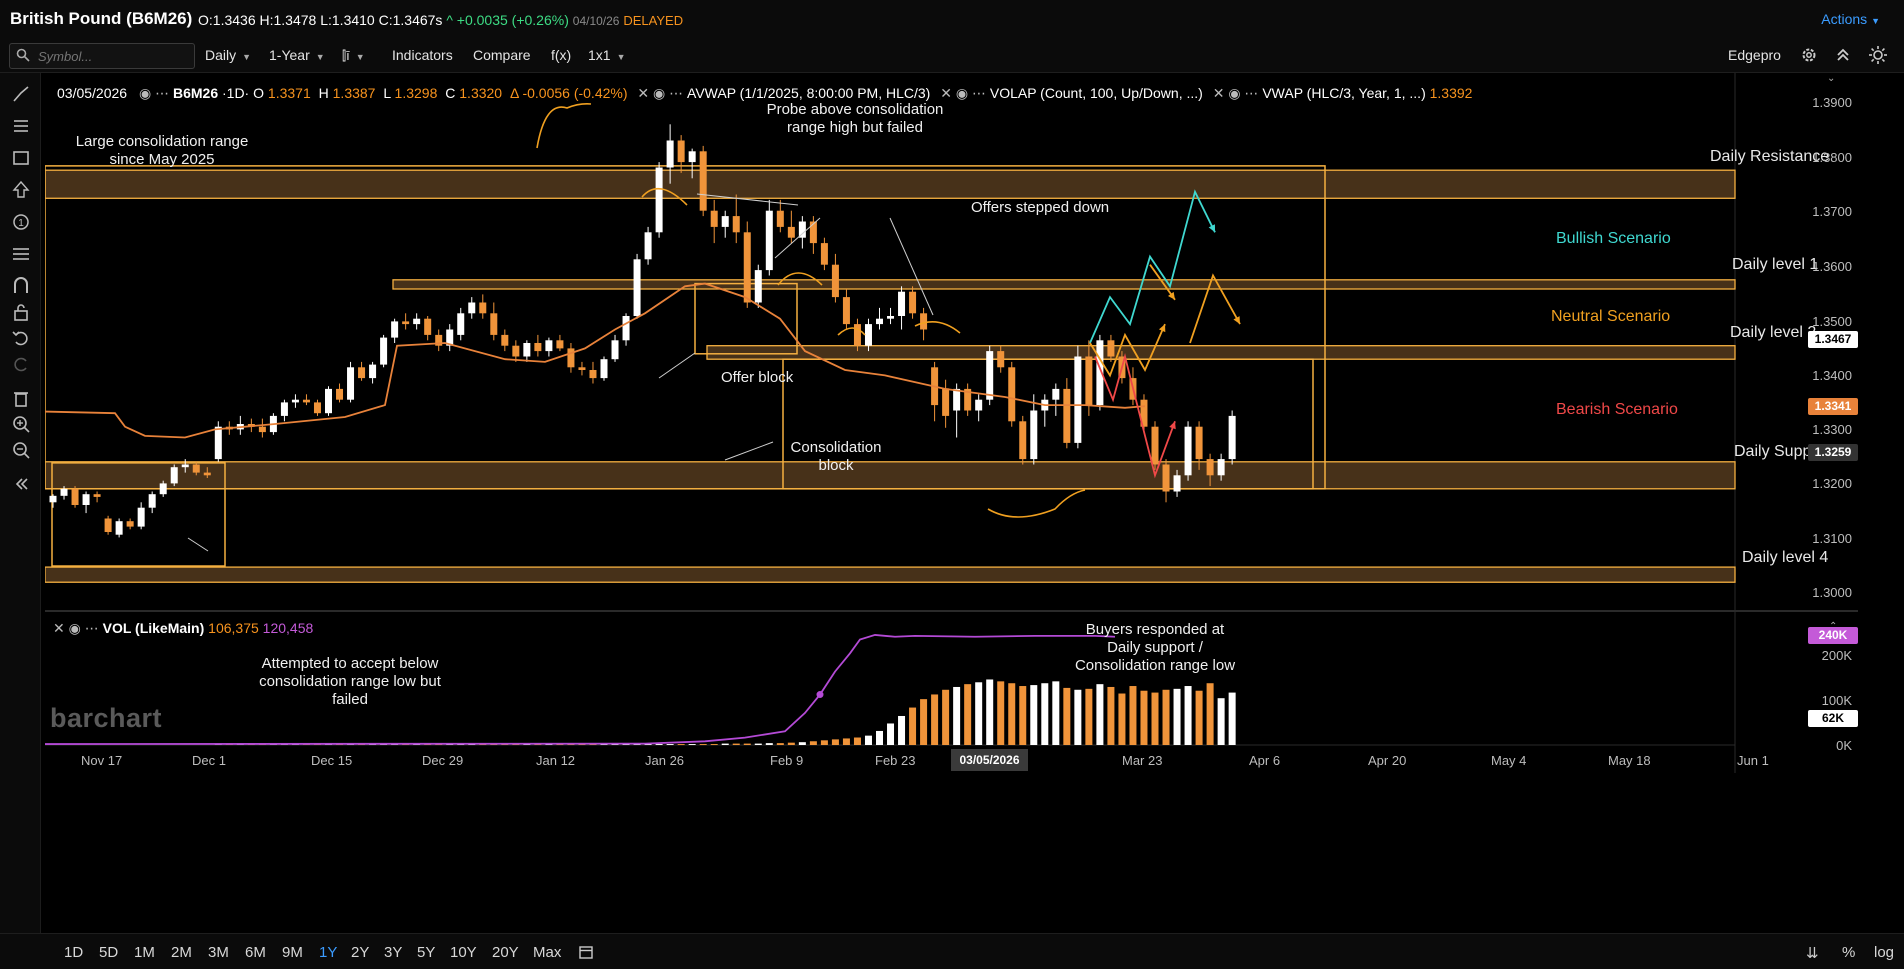 Image resolution: width=1904 pixels, height=969 pixels. I want to click on last-price-tag: 1.3467, so click(1833, 339).